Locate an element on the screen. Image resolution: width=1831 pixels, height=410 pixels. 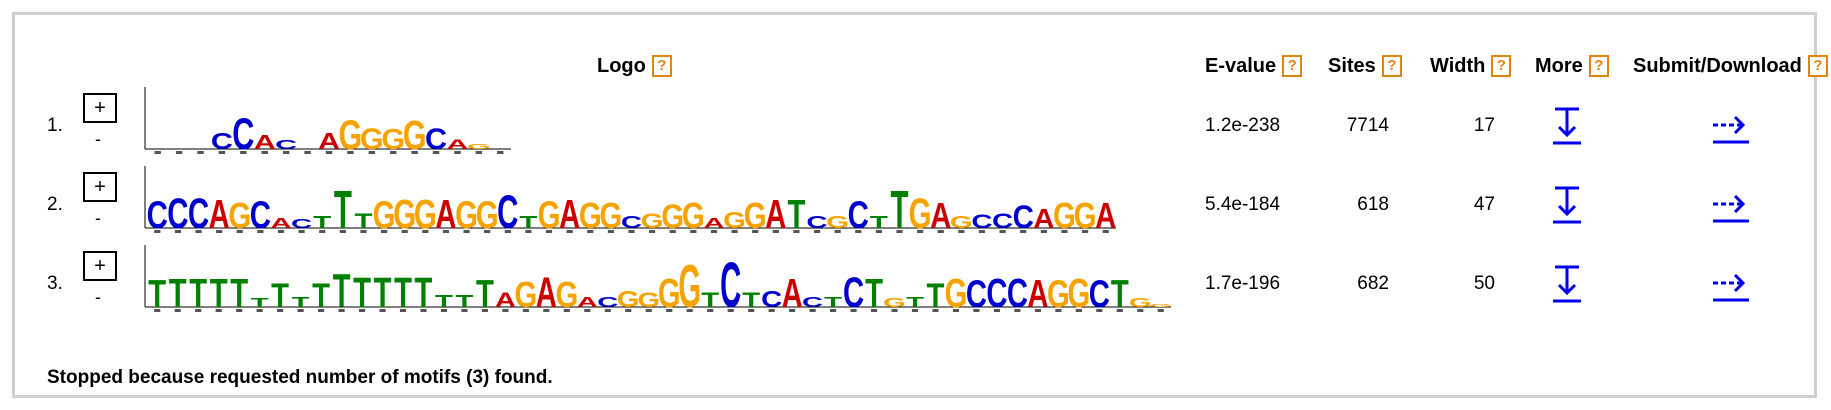
width-help-icon: ? is located at coordinates (1501, 66).